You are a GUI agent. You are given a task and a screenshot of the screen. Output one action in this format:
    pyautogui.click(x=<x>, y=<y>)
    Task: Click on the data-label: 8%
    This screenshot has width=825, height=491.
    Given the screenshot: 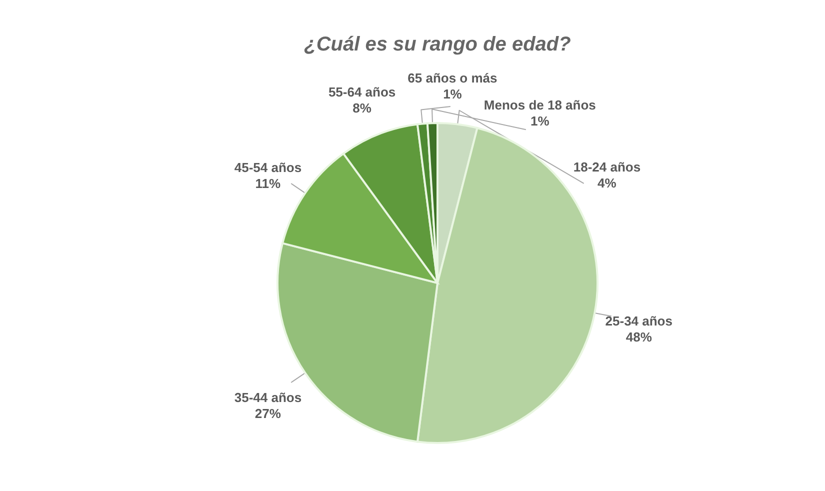 What is the action you would take?
    pyautogui.click(x=362, y=108)
    